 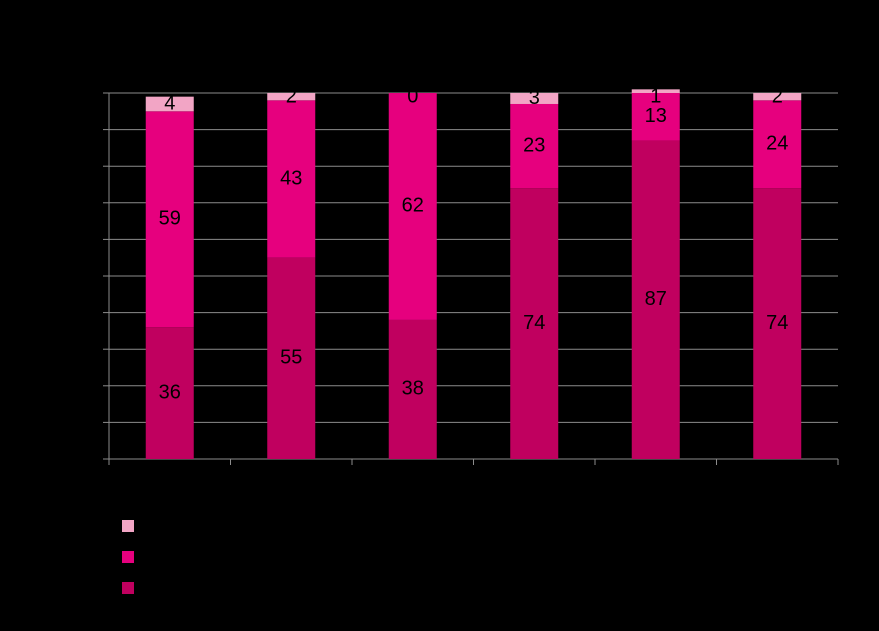 I want to click on data-label: 55, so click(x=291, y=358).